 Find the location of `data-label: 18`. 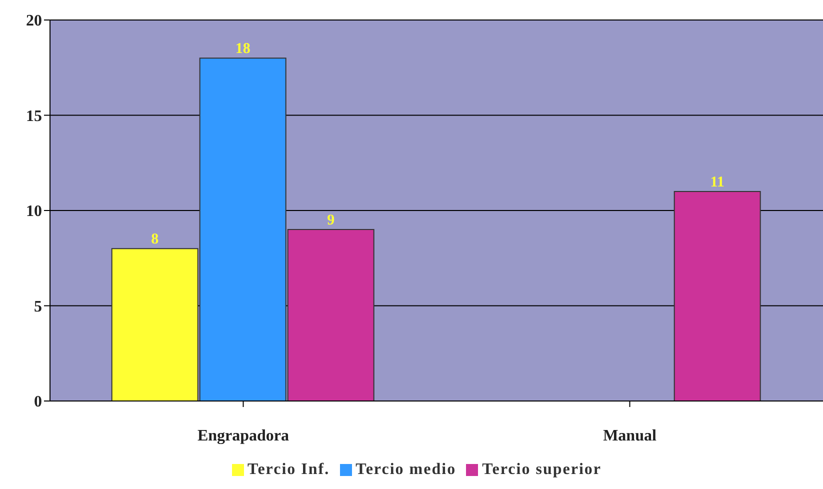

data-label: 18 is located at coordinates (242, 49).